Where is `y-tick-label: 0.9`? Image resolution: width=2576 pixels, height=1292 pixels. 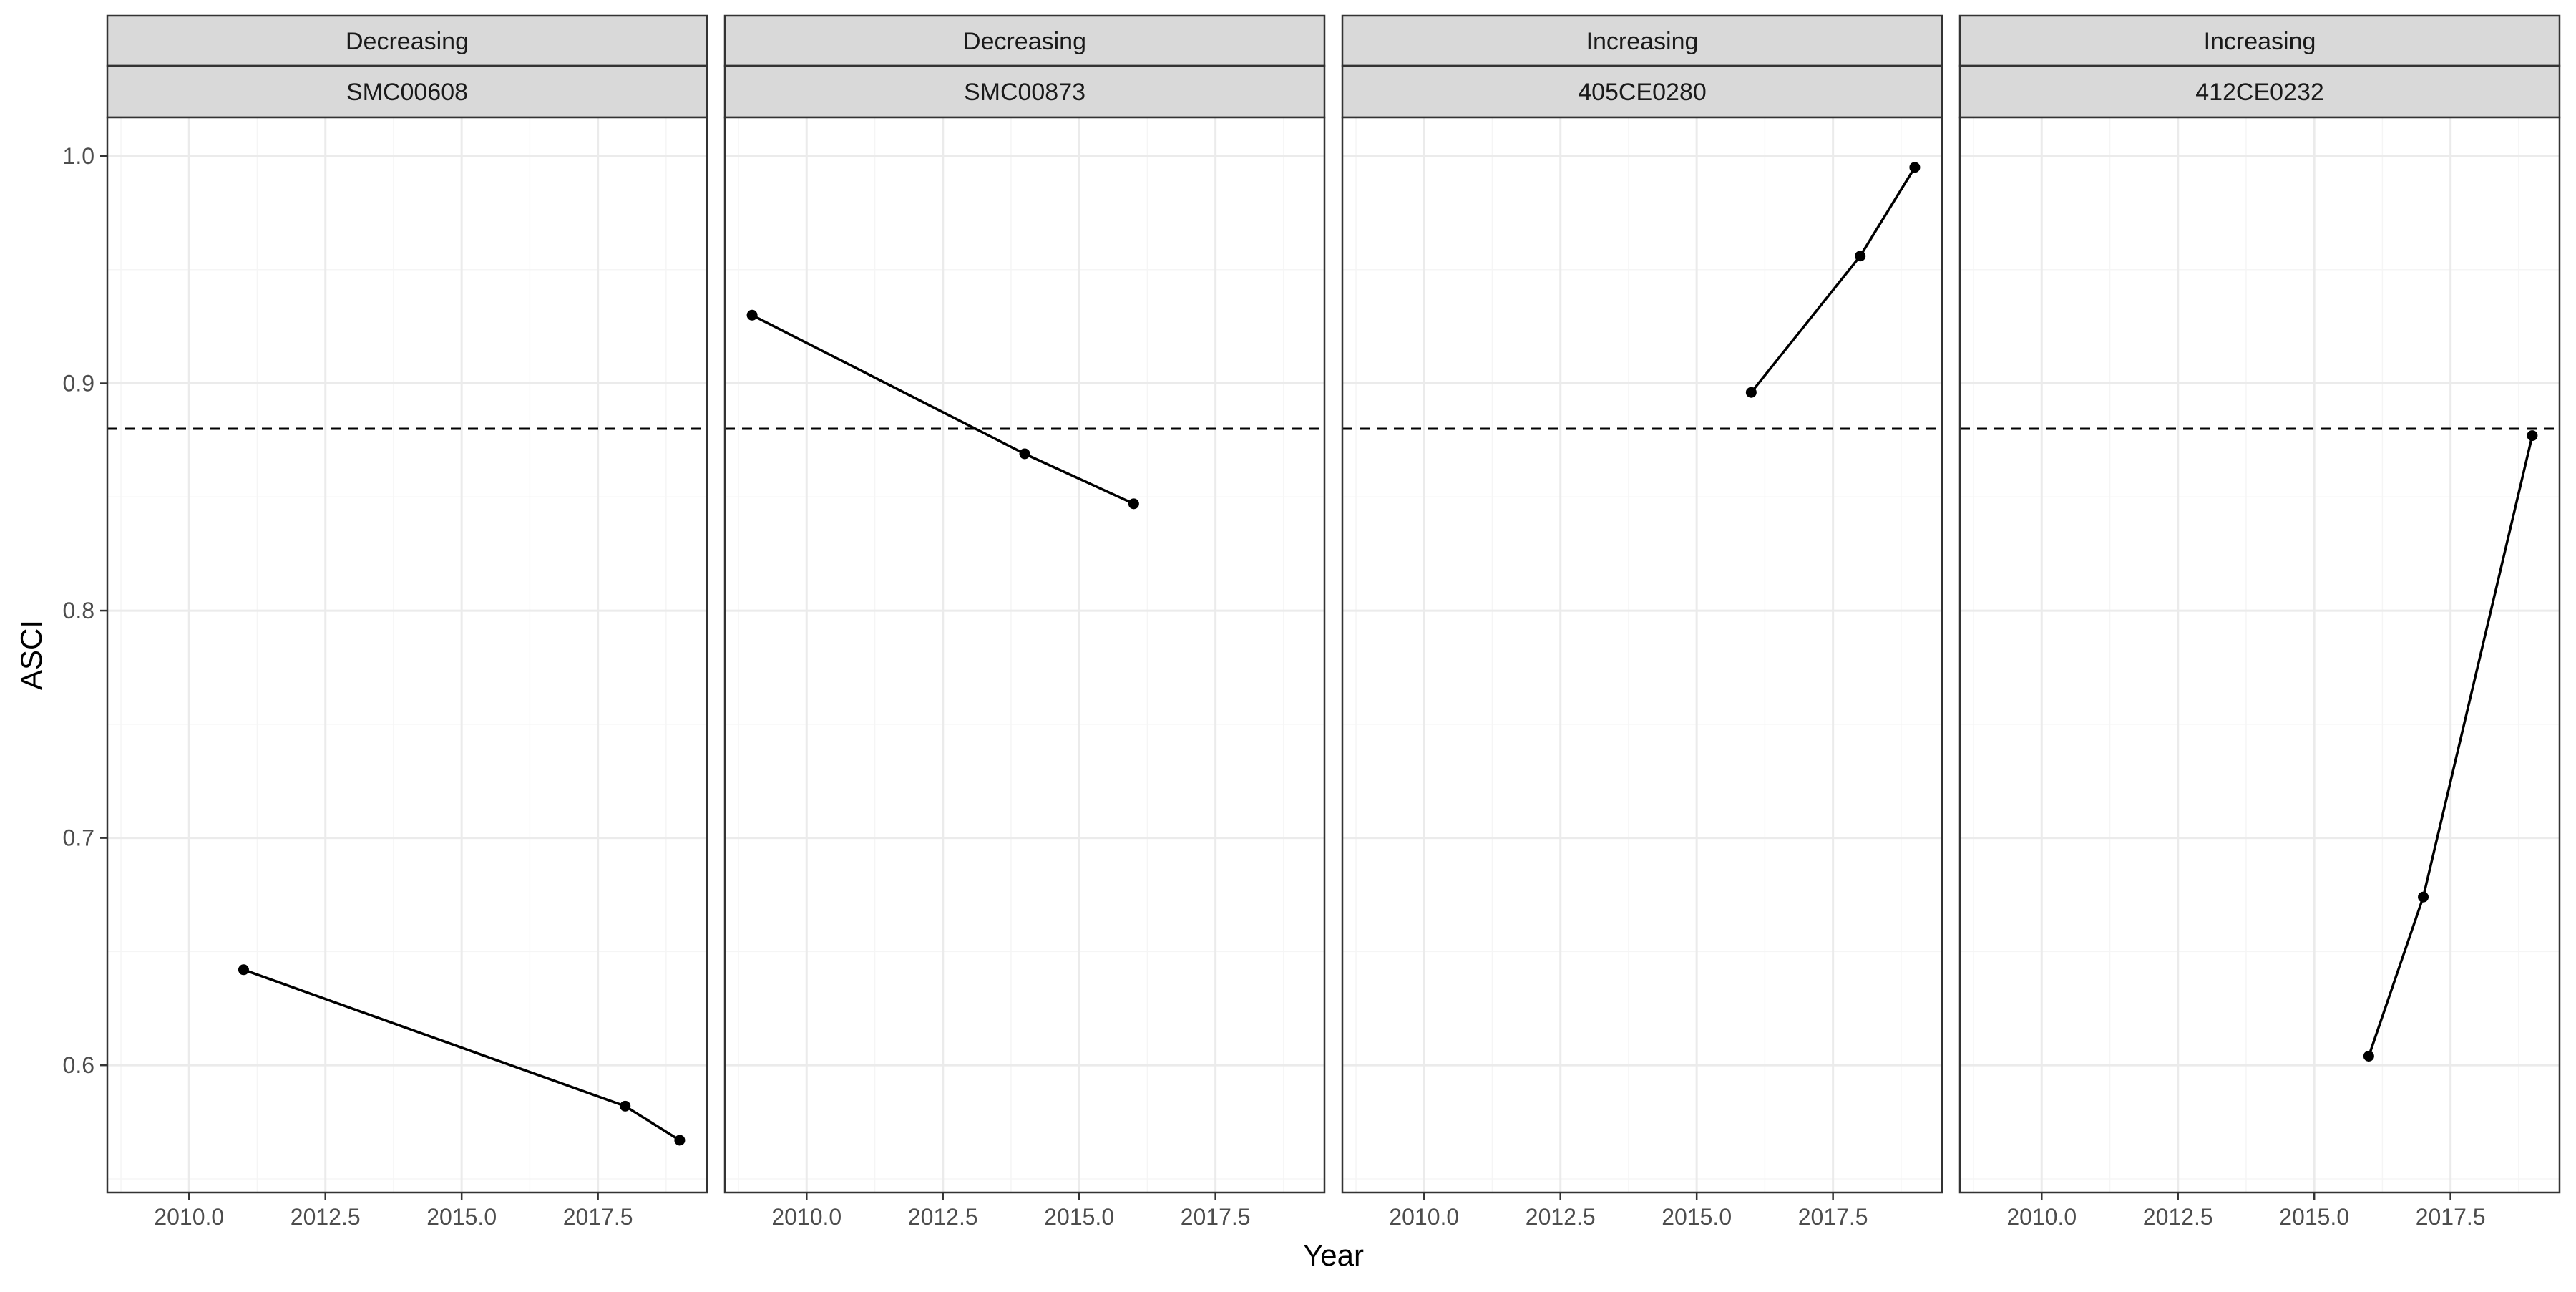 y-tick-label: 0.9 is located at coordinates (78, 384).